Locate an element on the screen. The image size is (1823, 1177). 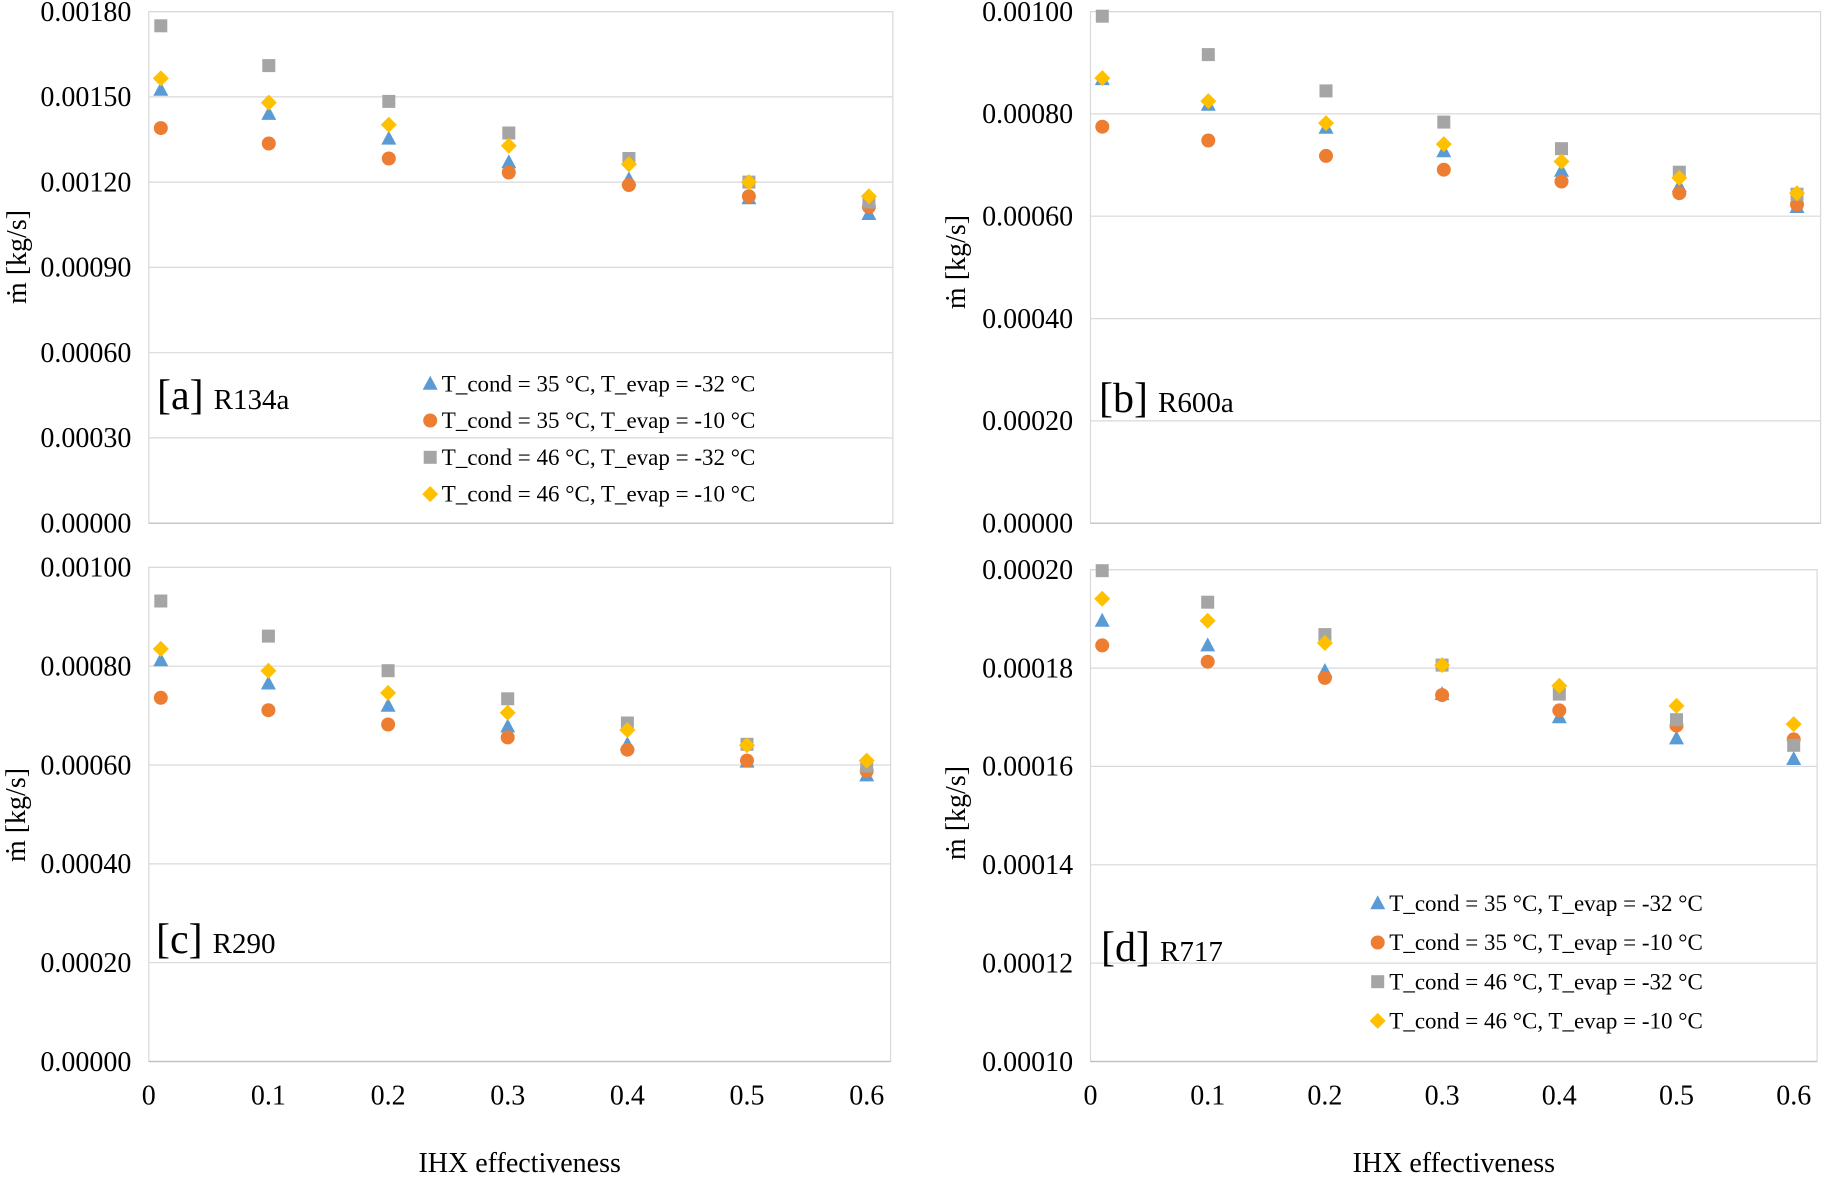
panel-label: [c] R290 is located at coordinates (215, 940).